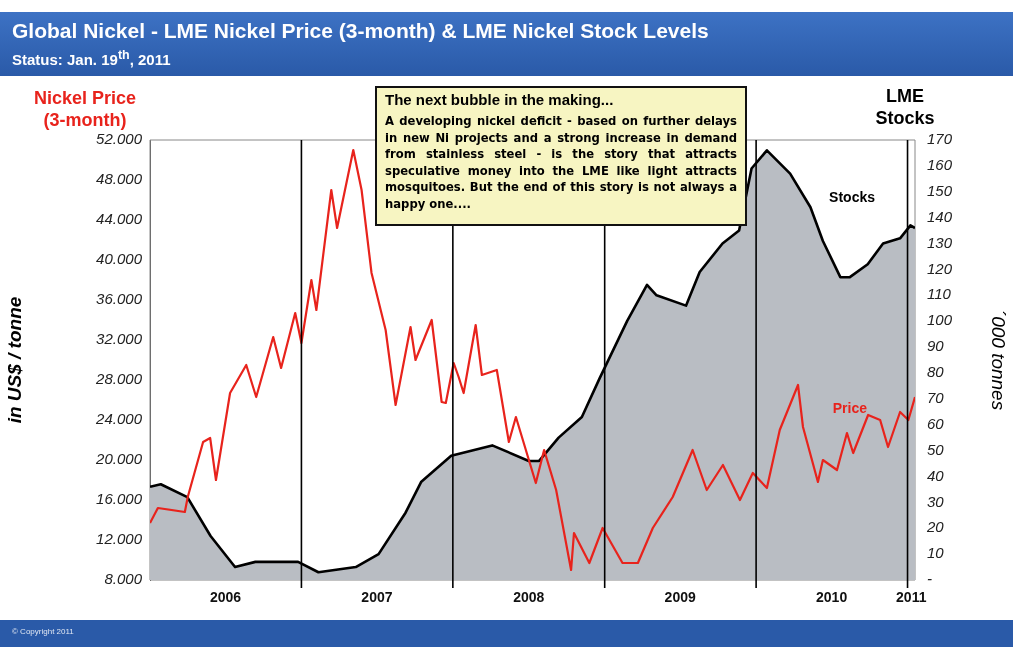 Image resolution: width=1013 pixels, height=647 pixels. Describe the element at coordinates (850, 407) in the screenshot. I see `series-label: Price` at that location.